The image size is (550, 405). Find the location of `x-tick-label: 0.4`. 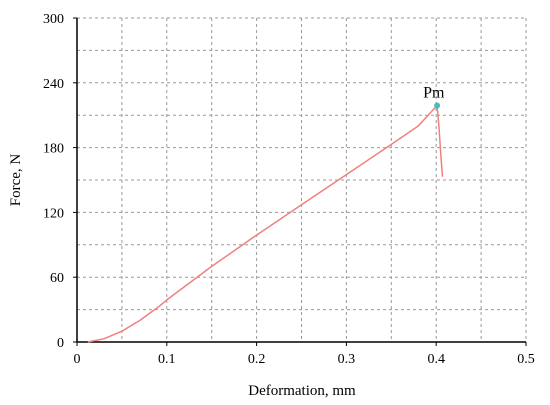

x-tick-label: 0.4 is located at coordinates (436, 359).